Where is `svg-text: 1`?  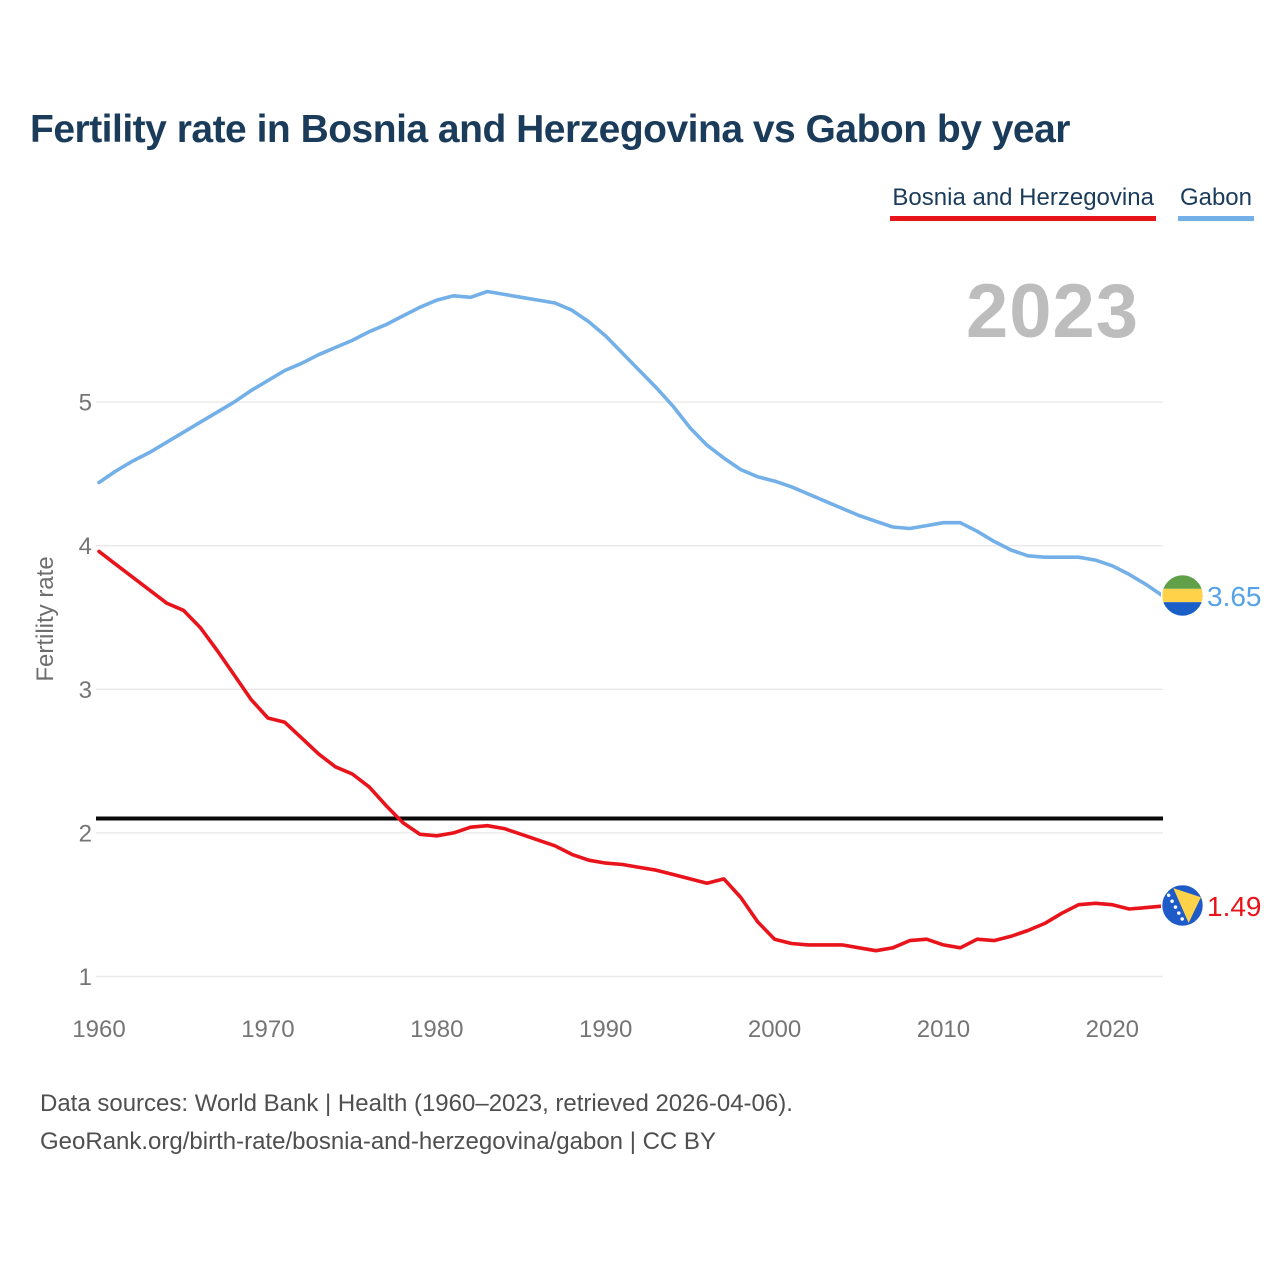
svg-text: 1 is located at coordinates (85, 977).